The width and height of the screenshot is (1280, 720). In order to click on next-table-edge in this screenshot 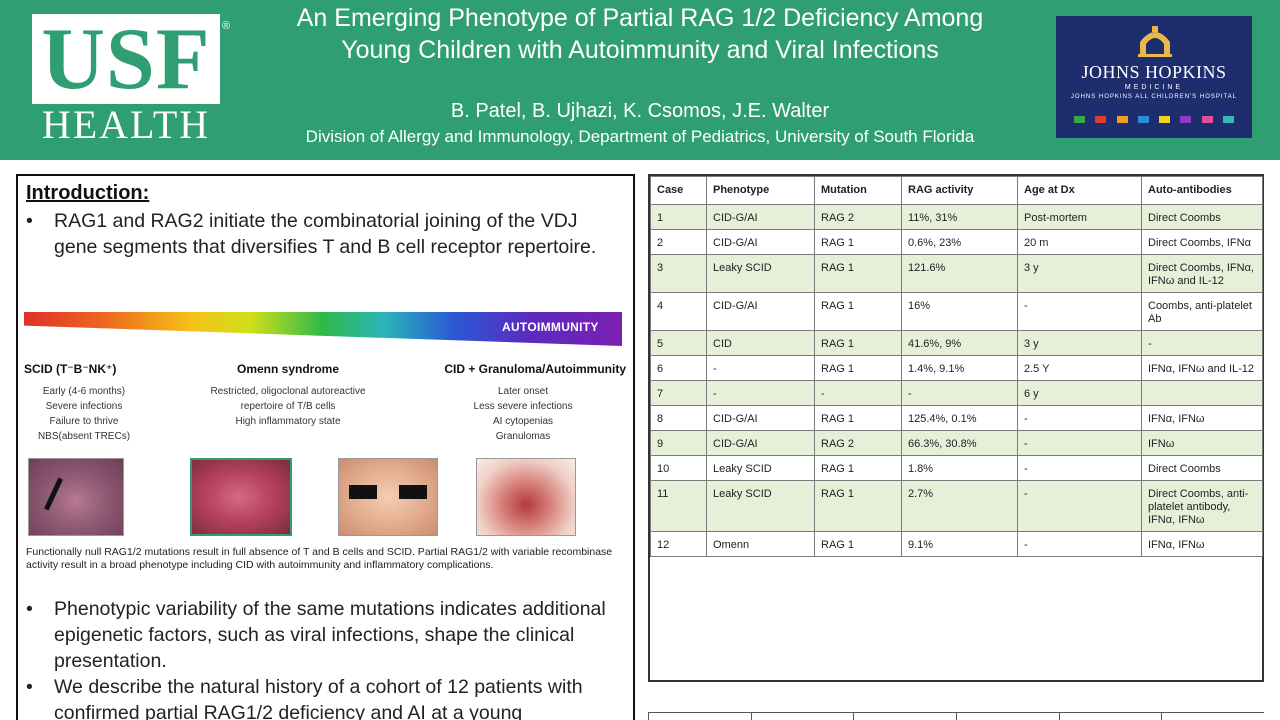, I will do `click(956, 716)`.